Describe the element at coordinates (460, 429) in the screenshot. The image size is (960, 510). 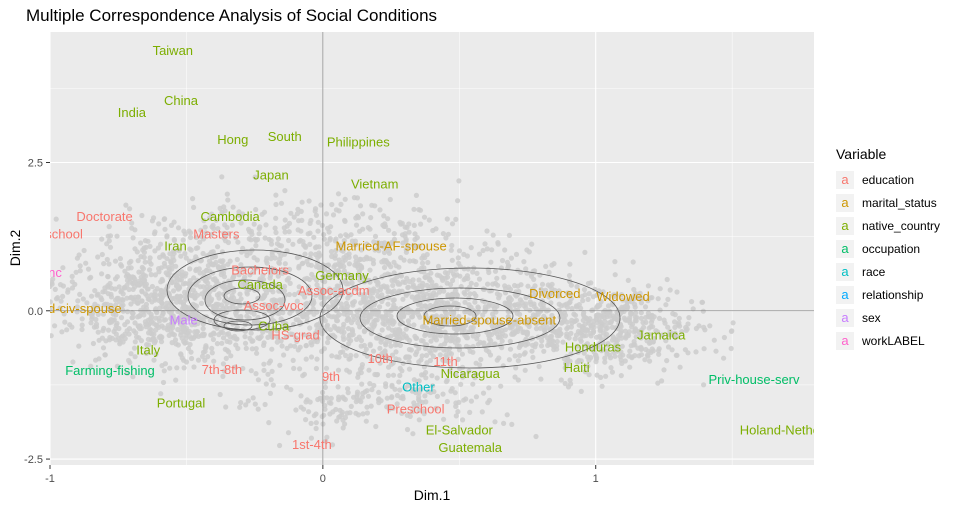
I see `category-label: El-Salvador` at that location.